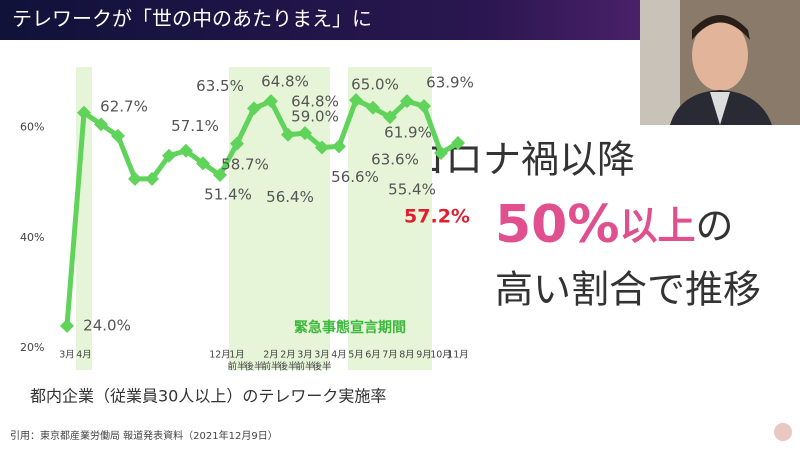  What do you see at coordinates (315, 117) in the screenshot?
I see `data-label: 59.0%` at bounding box center [315, 117].